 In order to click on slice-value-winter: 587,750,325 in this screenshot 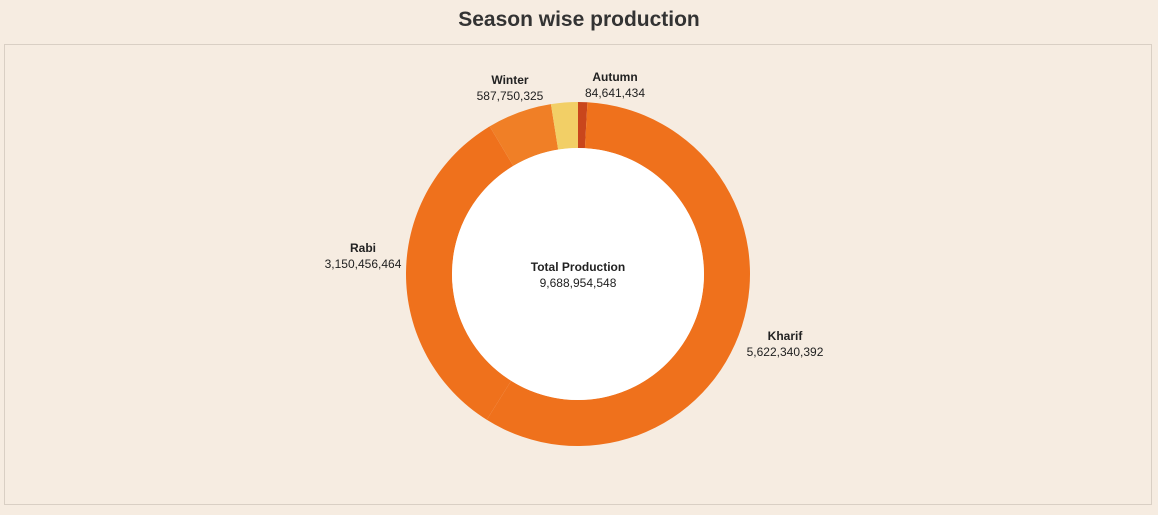, I will do `click(510, 96)`.